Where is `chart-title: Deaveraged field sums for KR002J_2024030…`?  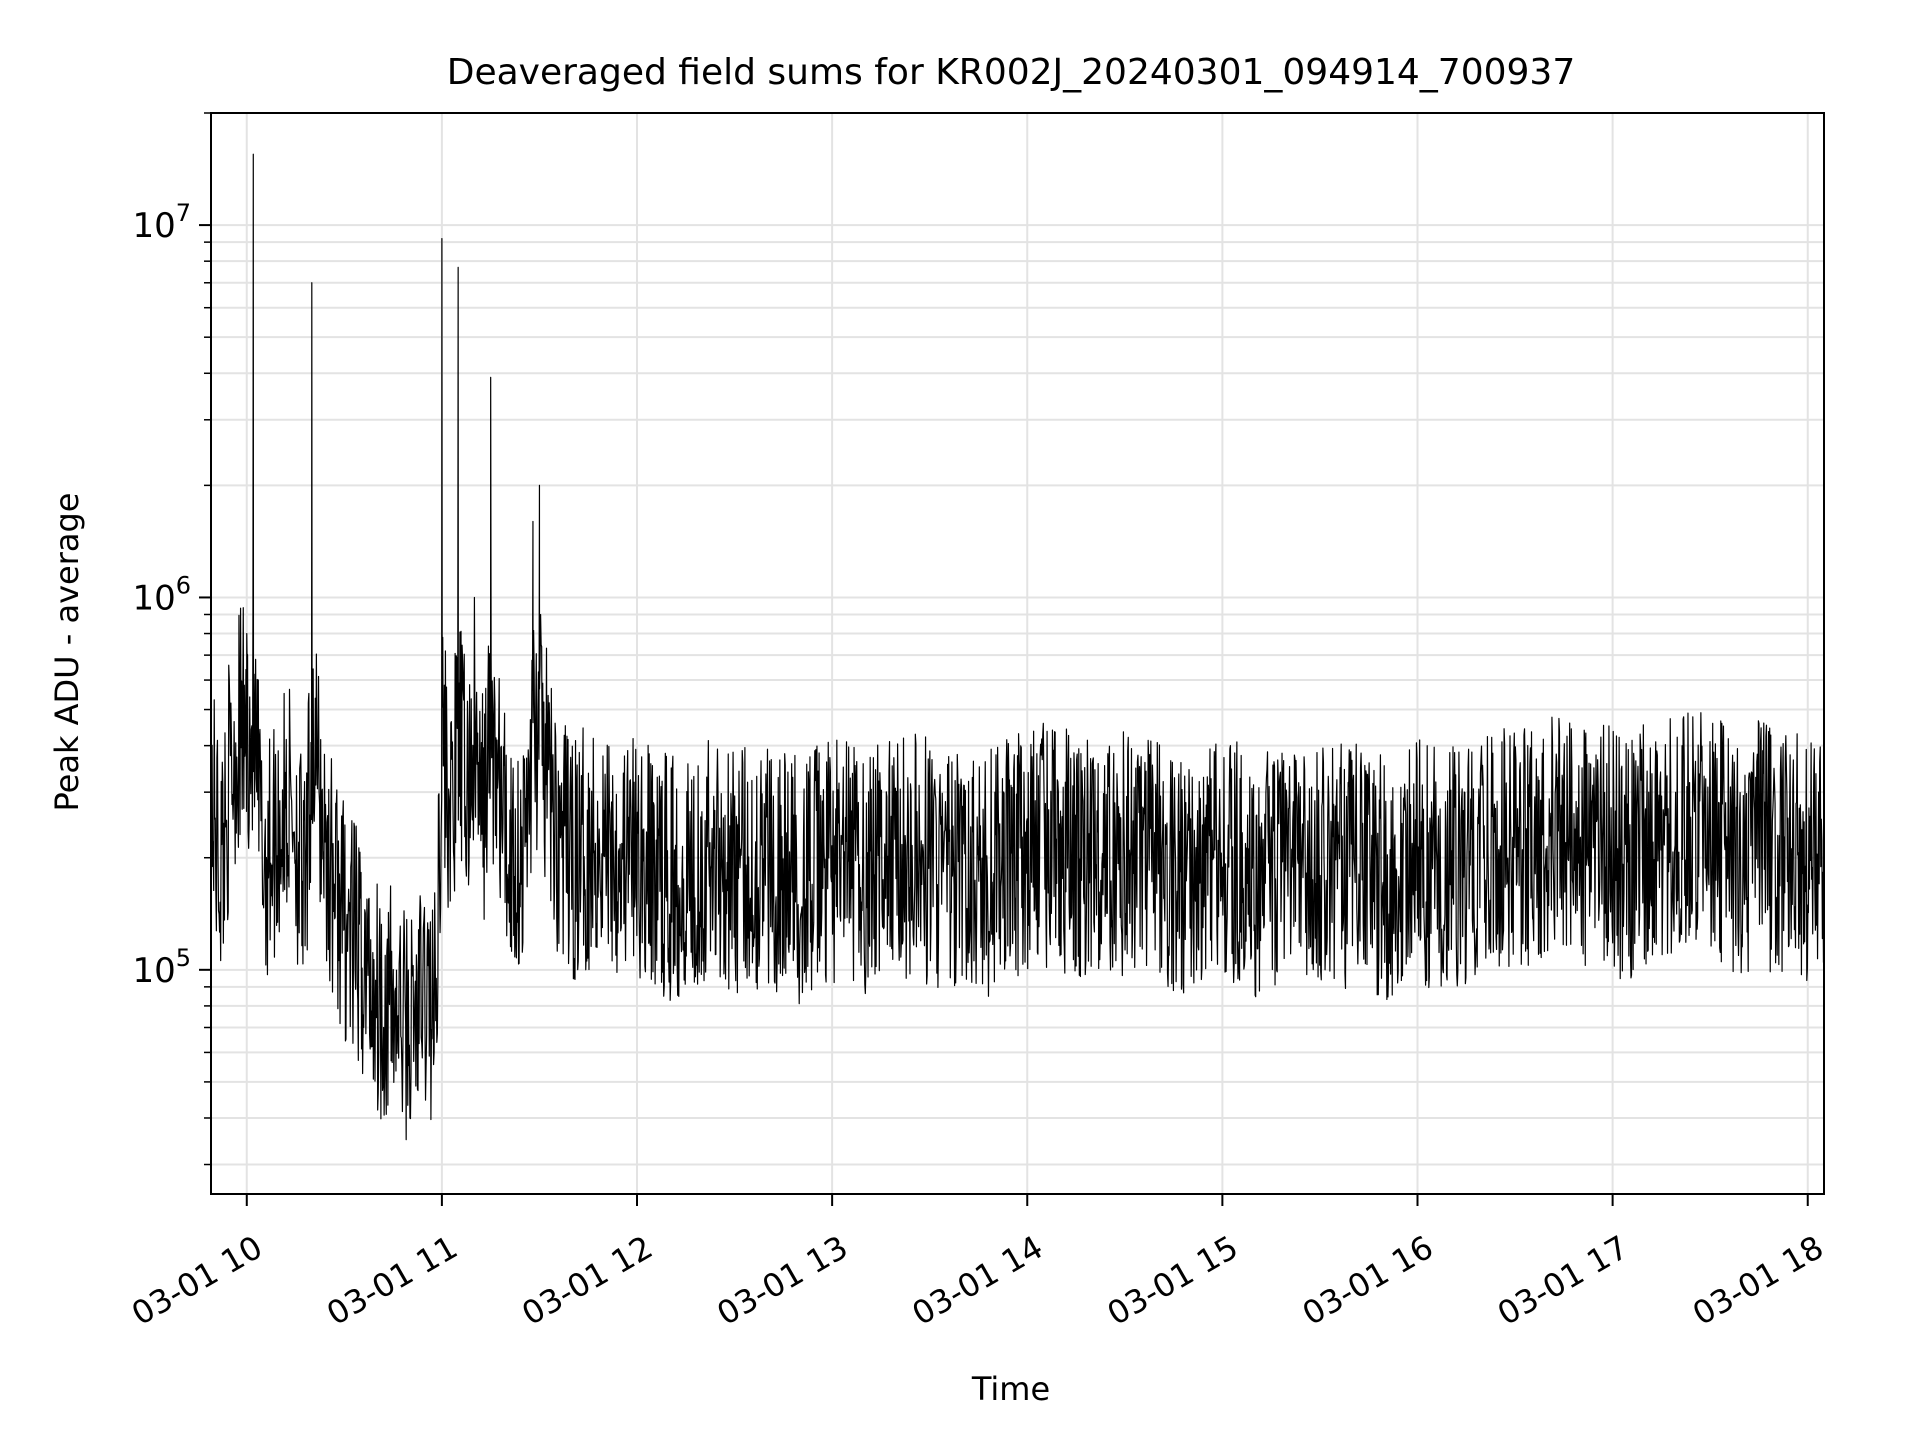
chart-title: Deaveraged field sums for KR002J_2024030… is located at coordinates (1011, 72).